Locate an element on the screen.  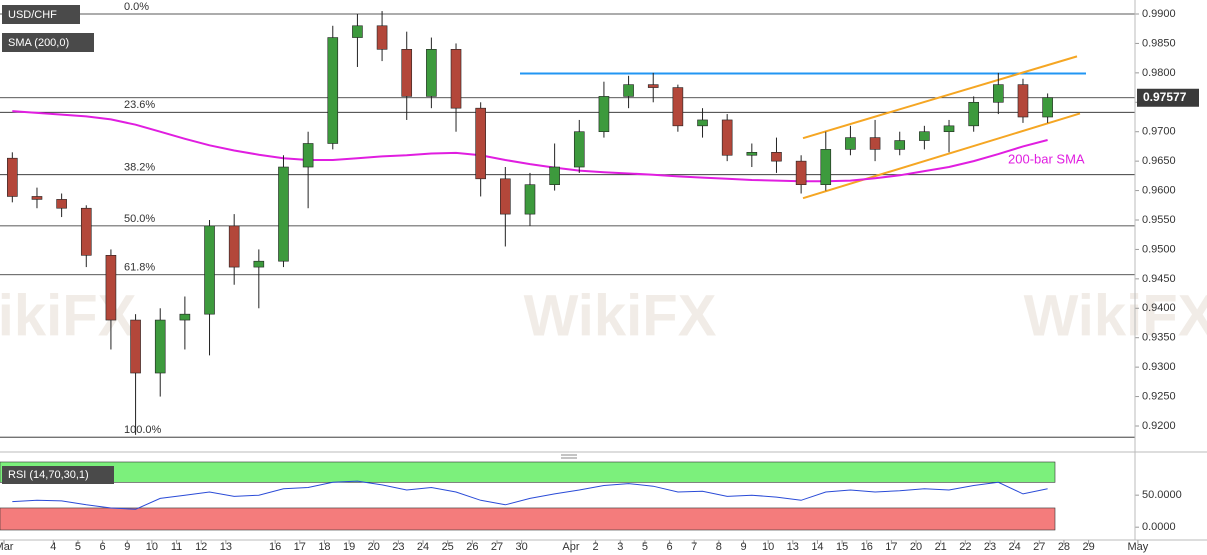
fib-label: 50.0% is located at coordinates (139, 219).